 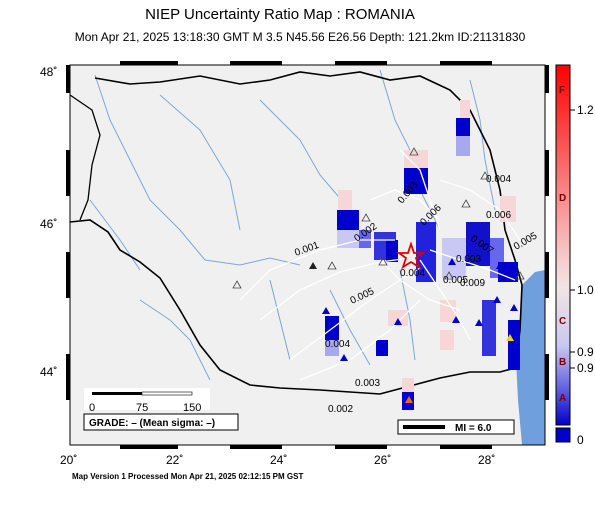 I want to click on mi-box, so click(x=456, y=427).